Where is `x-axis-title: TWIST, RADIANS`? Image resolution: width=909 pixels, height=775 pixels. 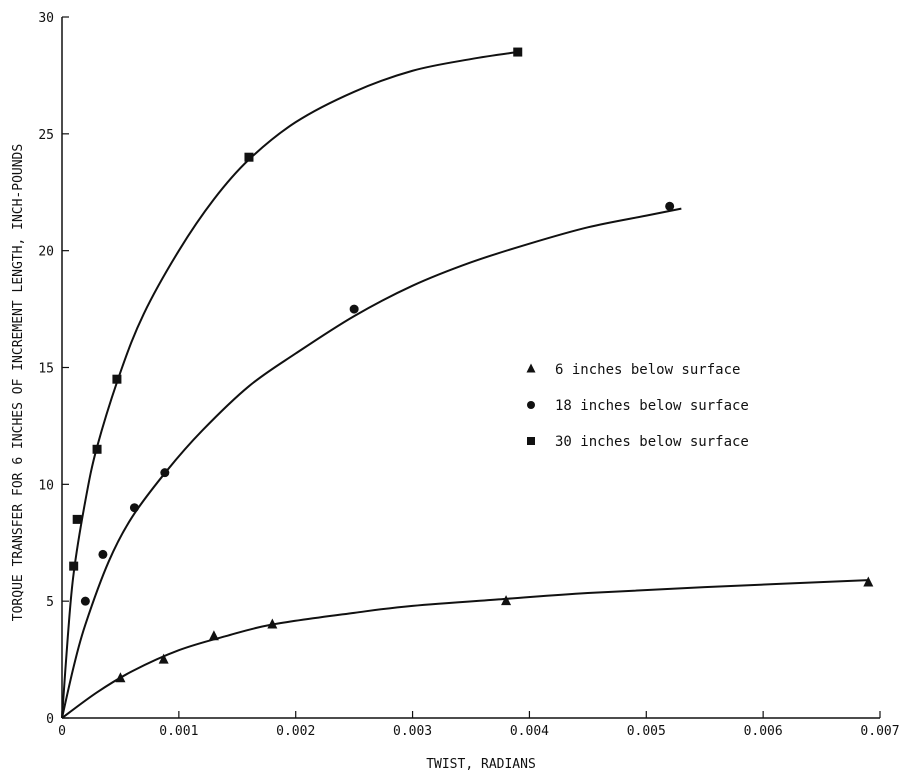
x-axis-title: TWIST, RADIANS is located at coordinates (481, 764).